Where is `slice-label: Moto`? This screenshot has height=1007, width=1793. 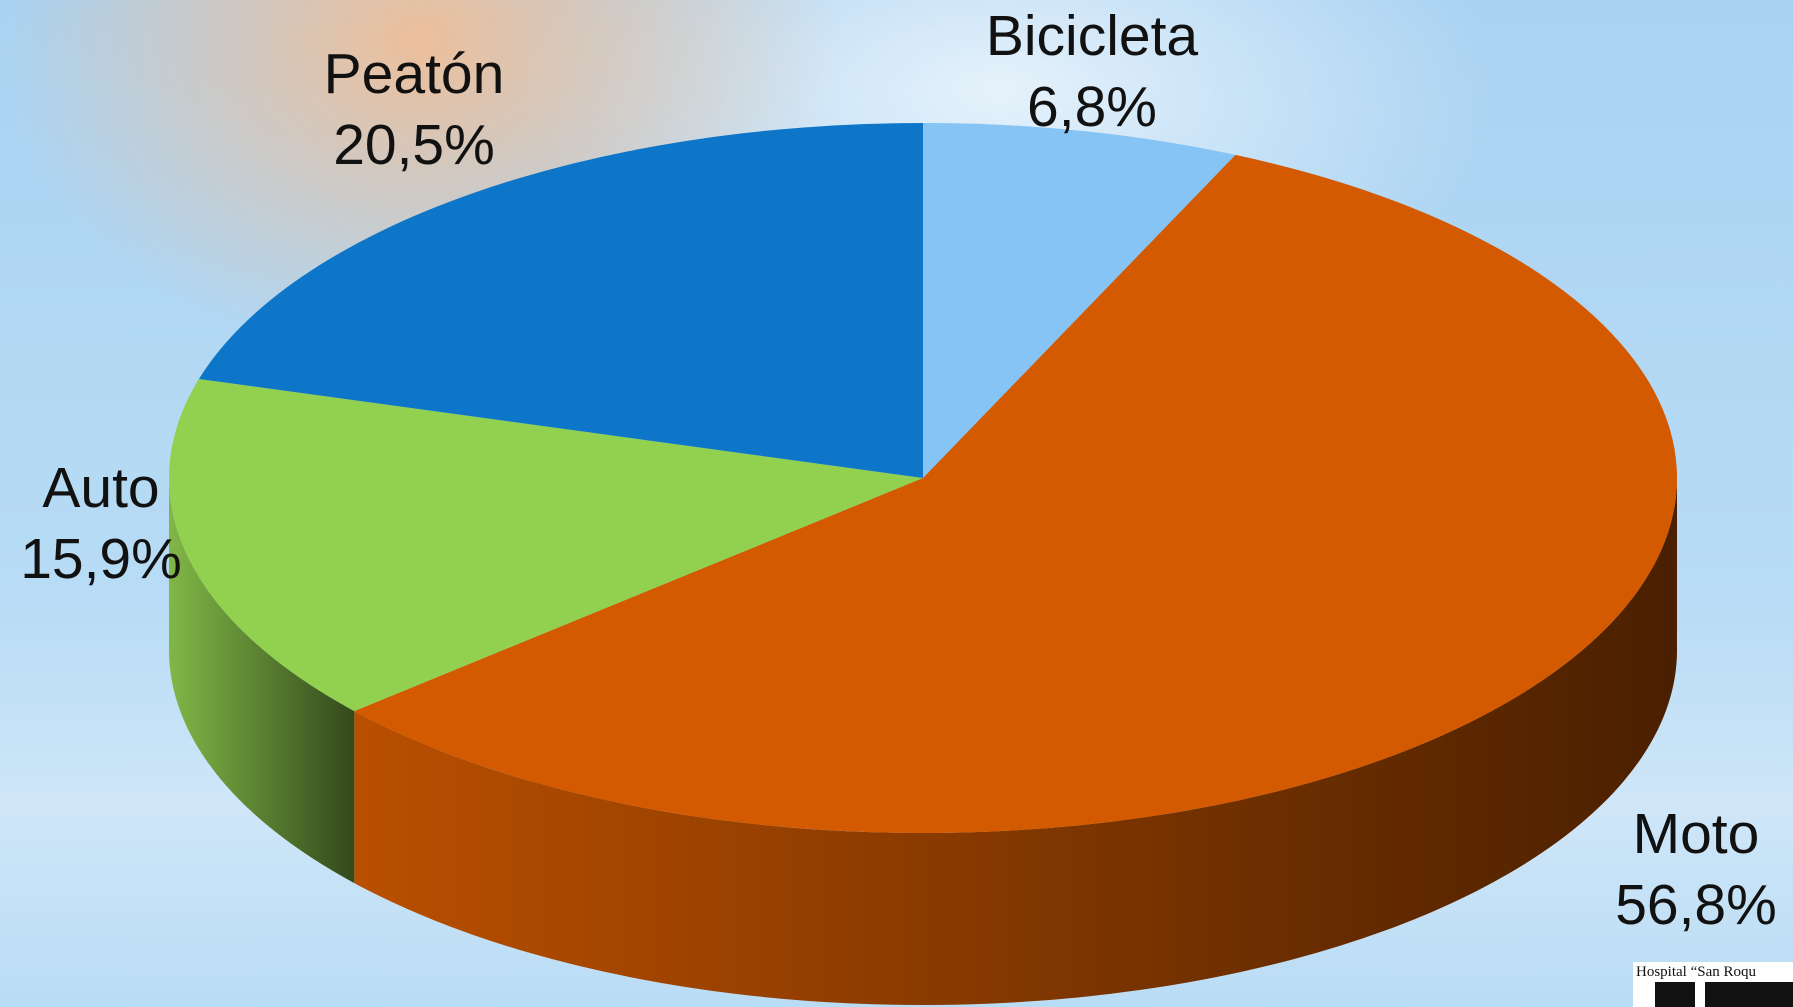 slice-label: Moto is located at coordinates (1696, 834).